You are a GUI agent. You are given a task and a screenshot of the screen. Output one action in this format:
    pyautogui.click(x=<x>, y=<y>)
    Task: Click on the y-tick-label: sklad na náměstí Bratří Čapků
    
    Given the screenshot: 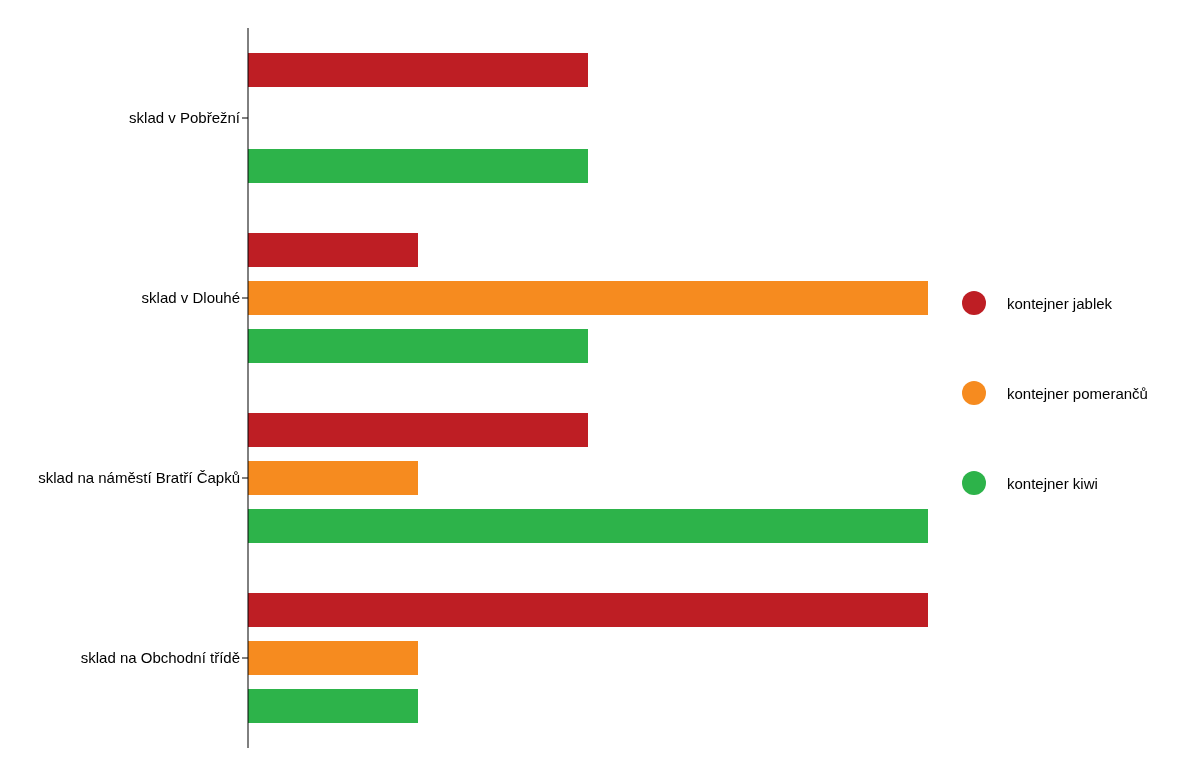 What is the action you would take?
    pyautogui.click(x=139, y=478)
    